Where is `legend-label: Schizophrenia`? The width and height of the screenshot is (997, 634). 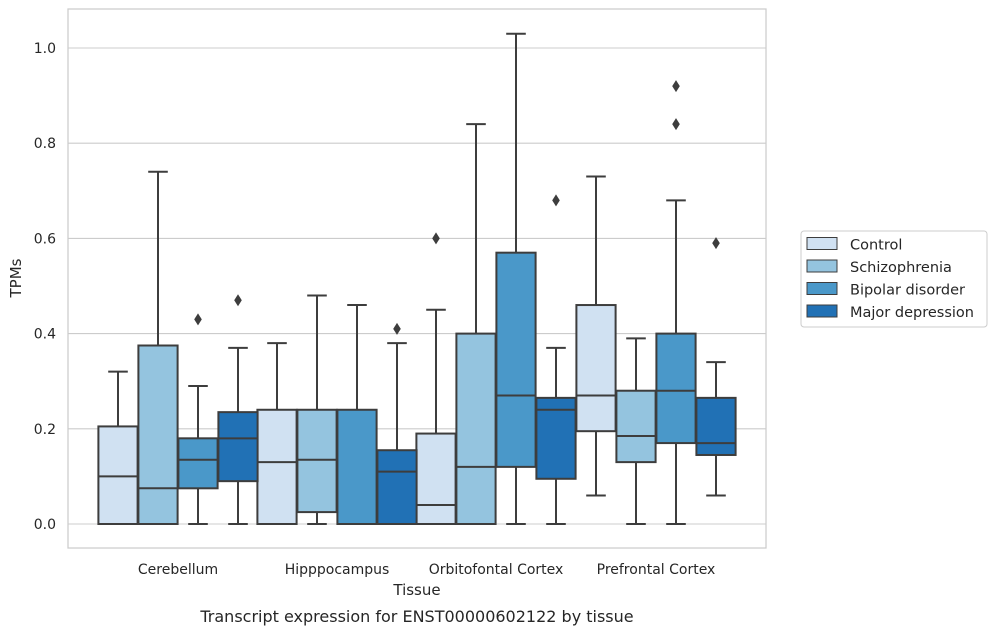
legend-label: Schizophrenia is located at coordinates (901, 268).